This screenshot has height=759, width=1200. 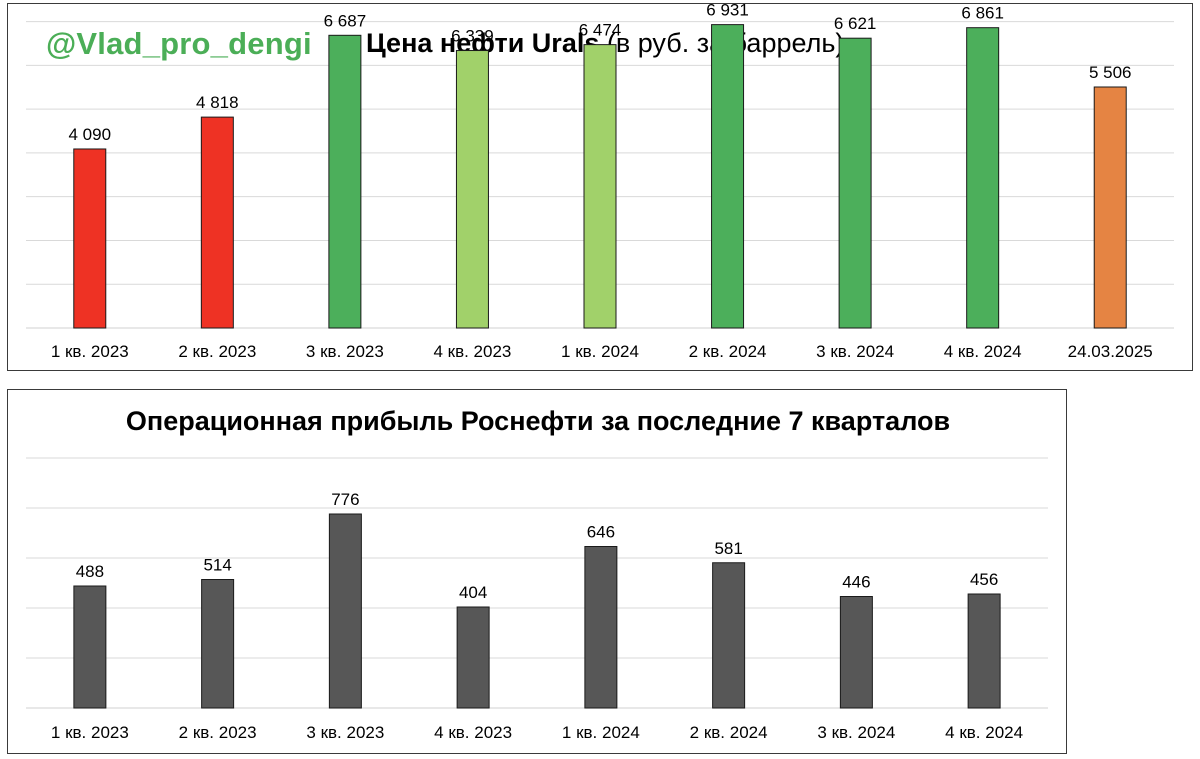 I want to click on chart-title: Цена нефти Urals (в руб. за баррель), so click(x=605, y=43).